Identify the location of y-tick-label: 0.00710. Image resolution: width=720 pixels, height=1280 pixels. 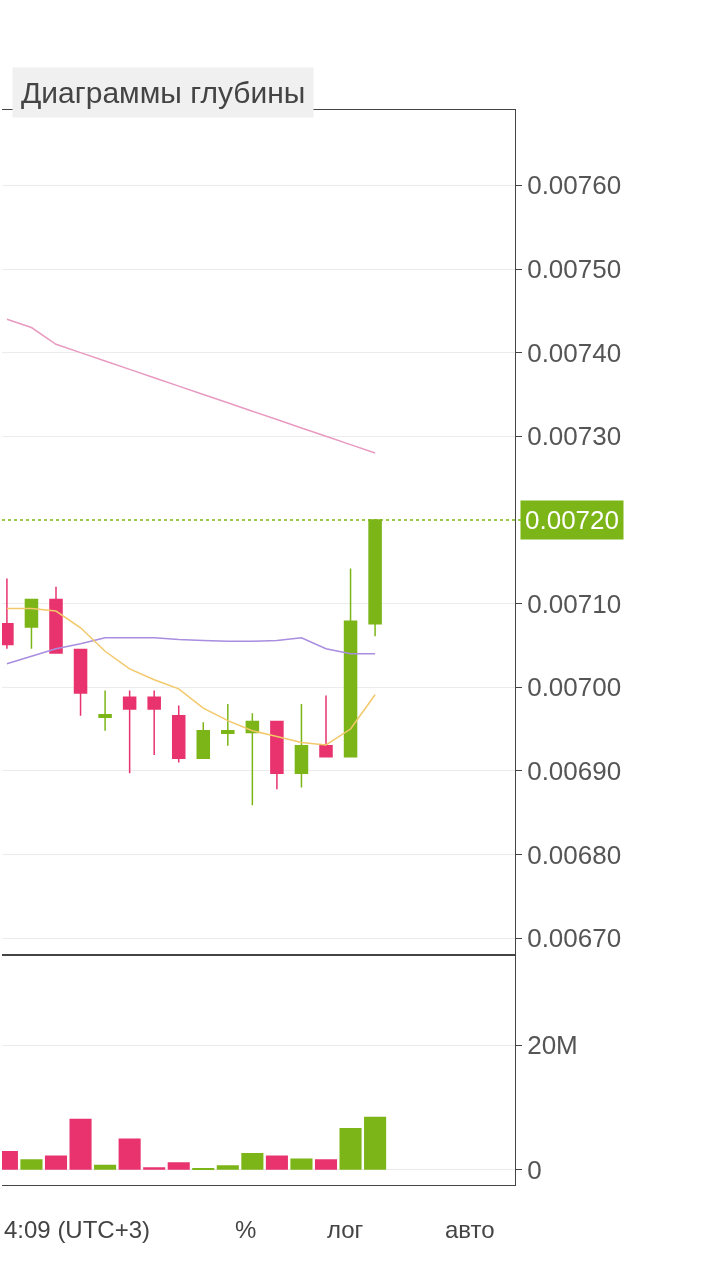
(574, 603).